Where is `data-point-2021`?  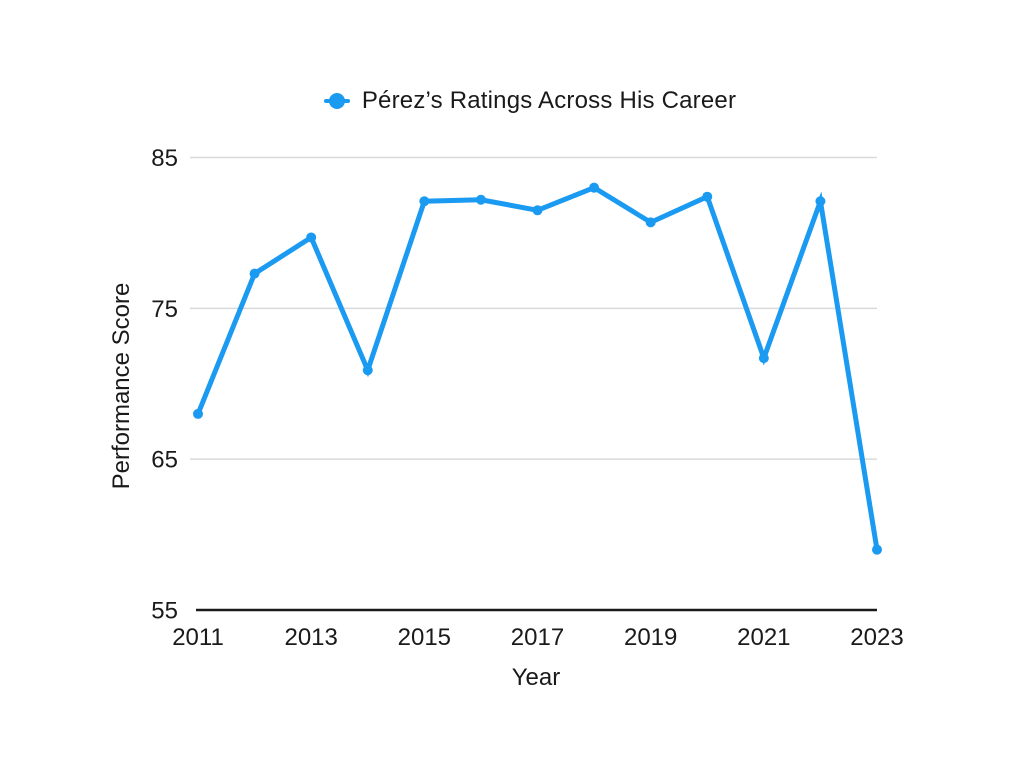
data-point-2021 is located at coordinates (763, 358).